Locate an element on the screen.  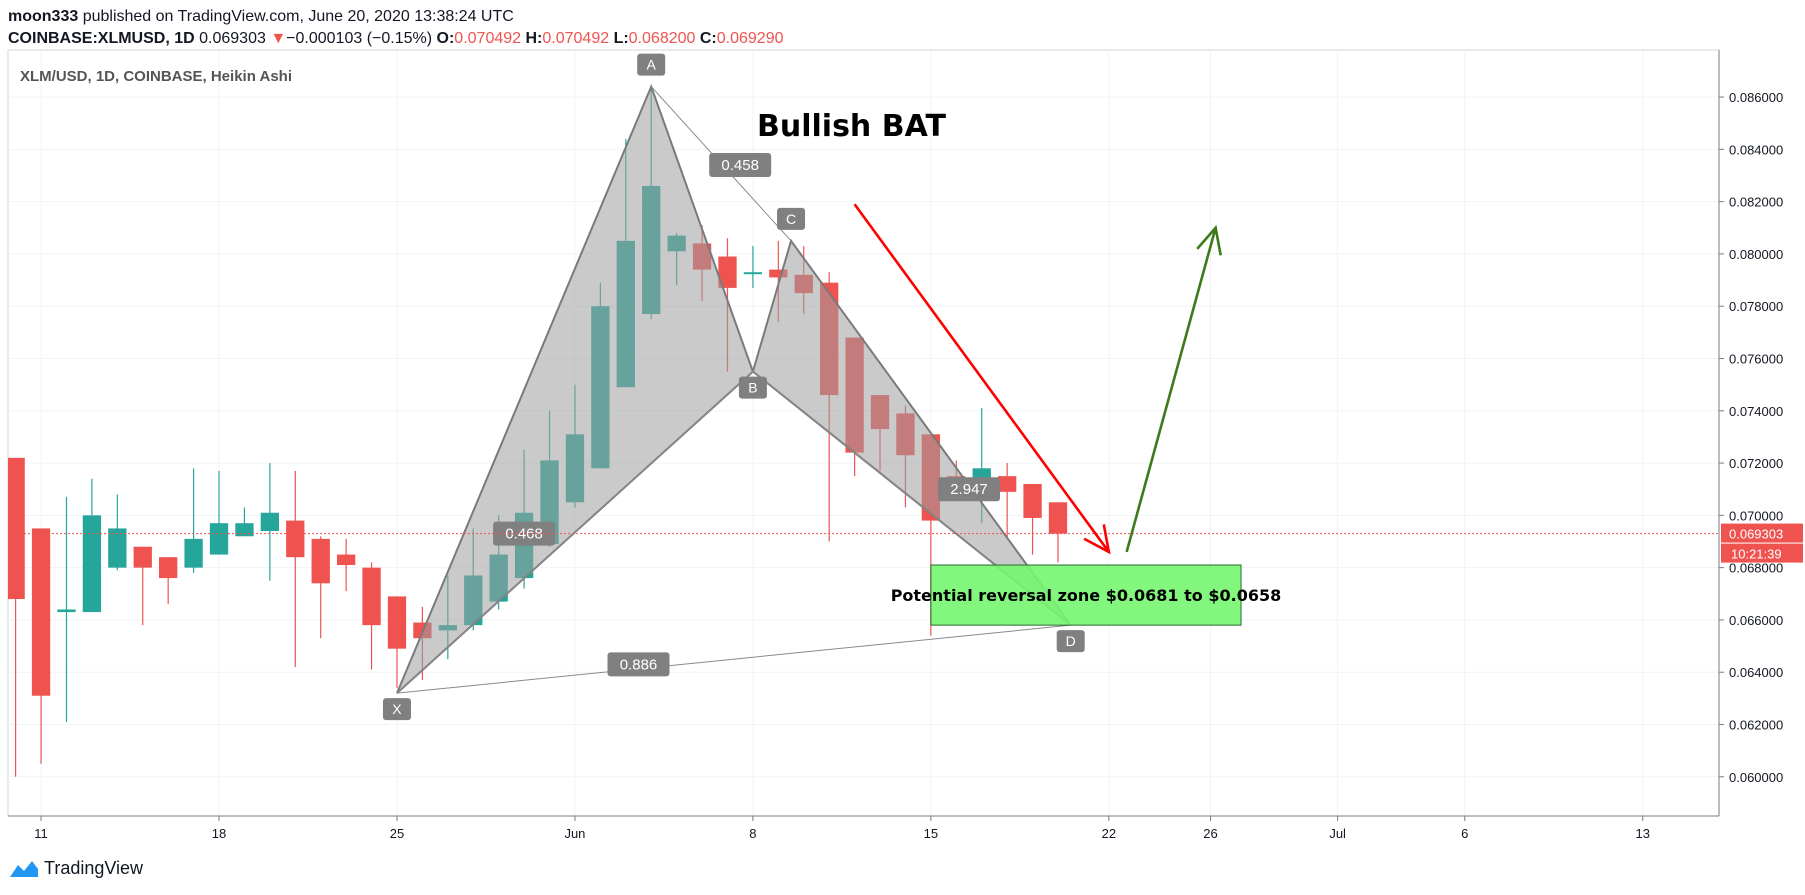
open-label: O: is located at coordinates (445, 38).